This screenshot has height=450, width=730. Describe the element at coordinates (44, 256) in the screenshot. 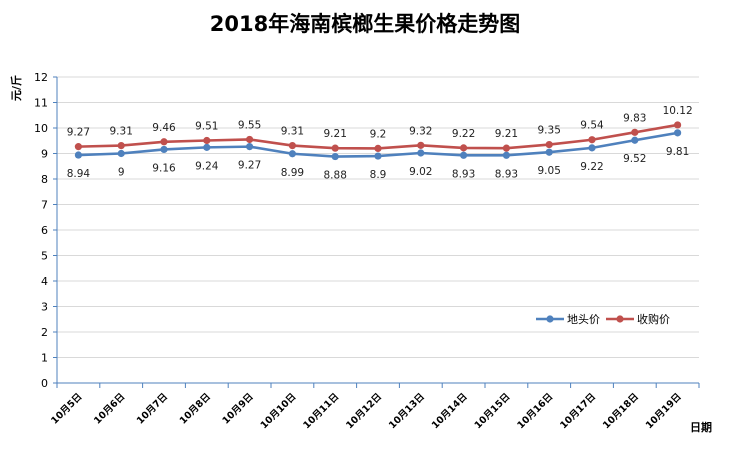

I see `y-tick-label: 5` at that location.